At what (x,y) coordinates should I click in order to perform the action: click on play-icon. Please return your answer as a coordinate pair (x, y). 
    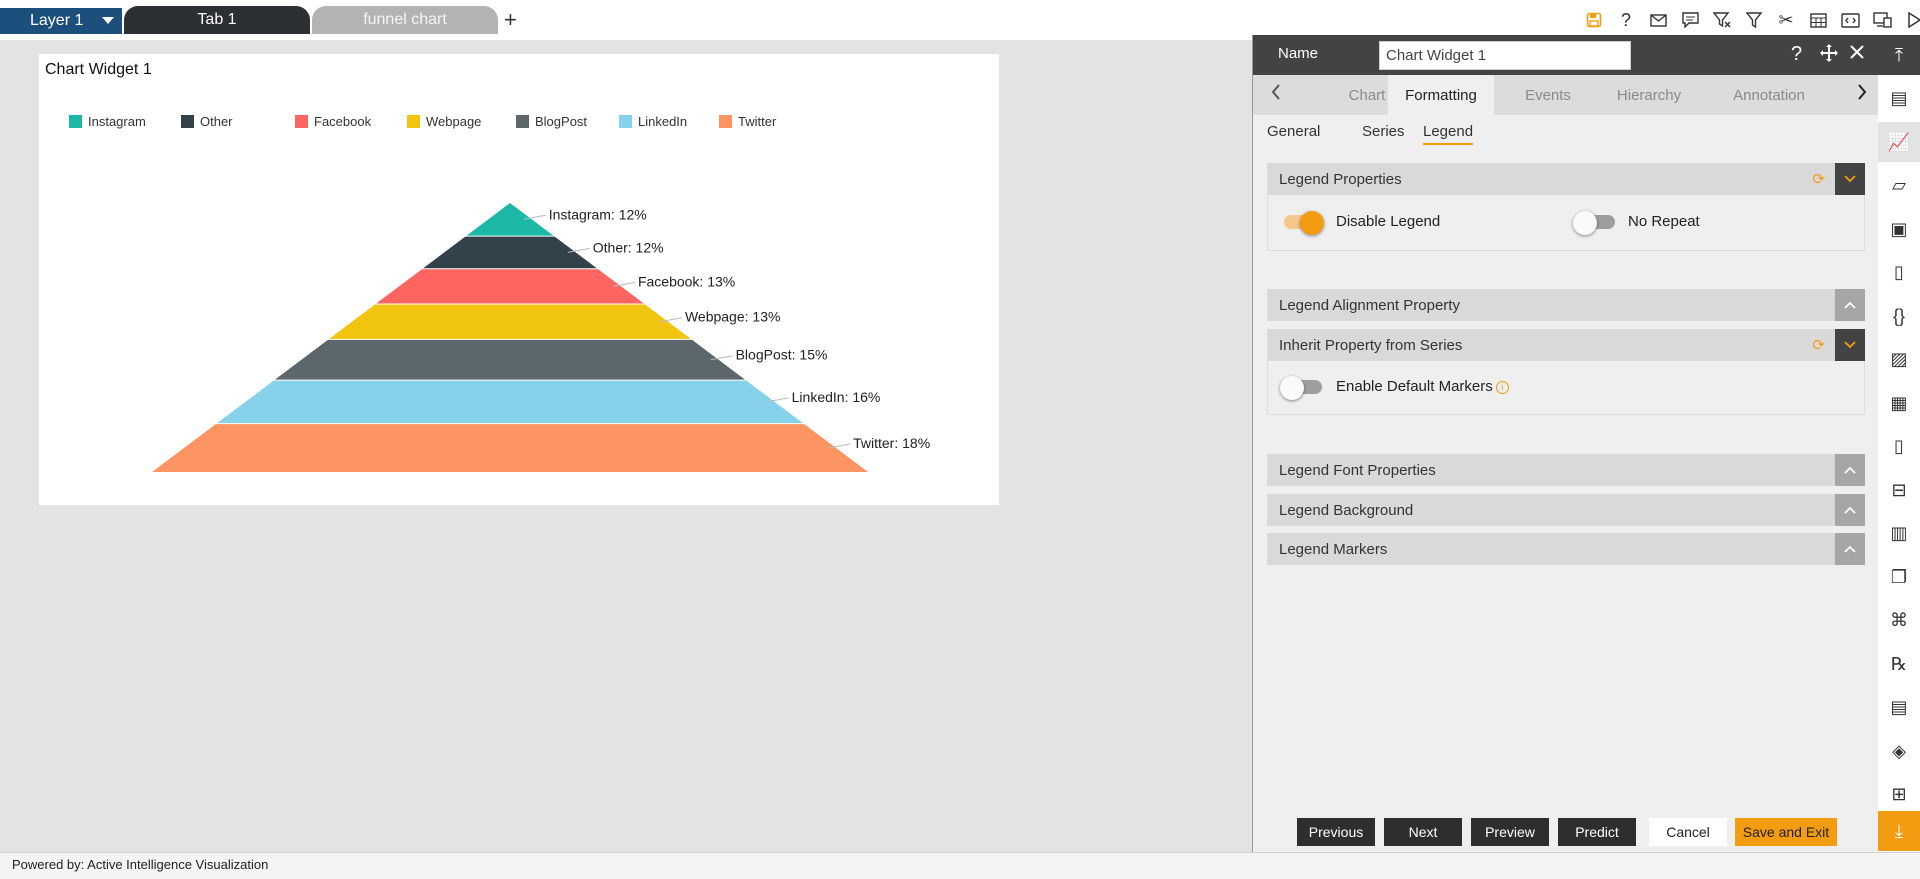
    Looking at the image, I should click on (1909, 20).